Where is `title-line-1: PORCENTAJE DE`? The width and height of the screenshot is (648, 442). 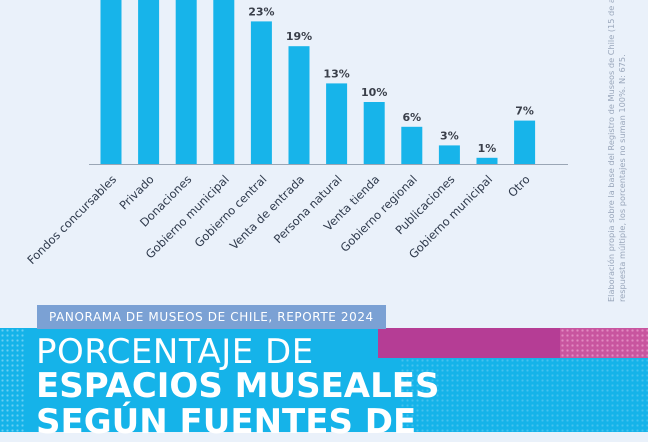 title-line-1: PORCENTAJE DE is located at coordinates (175, 352).